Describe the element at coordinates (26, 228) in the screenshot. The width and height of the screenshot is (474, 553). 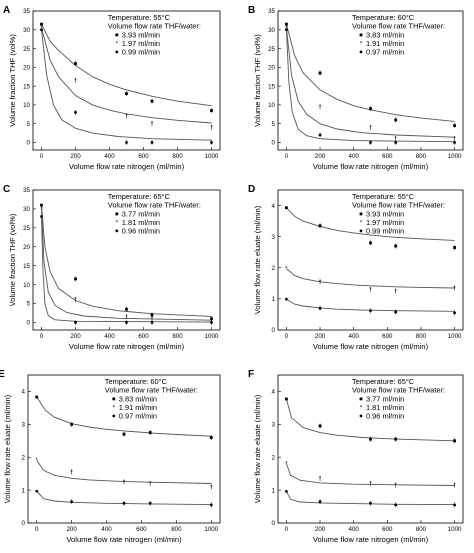
I see `y-tick-label: 25` at that location.